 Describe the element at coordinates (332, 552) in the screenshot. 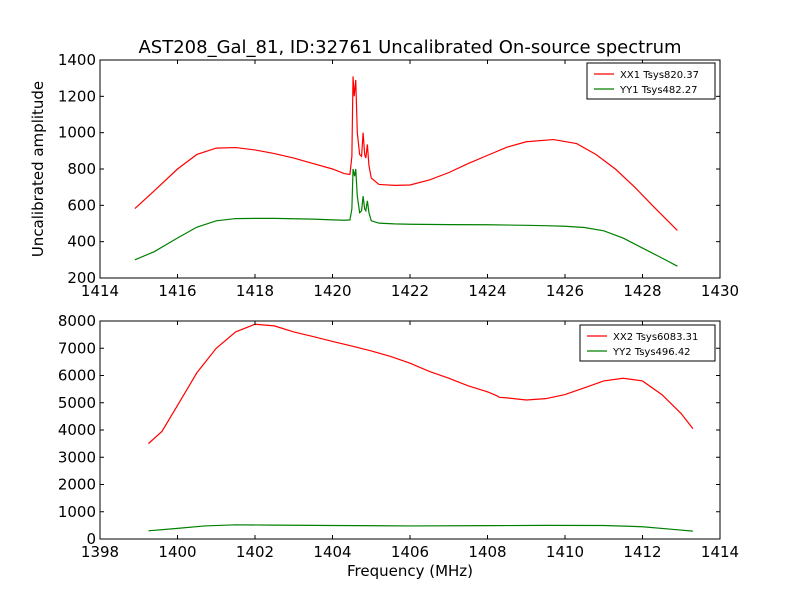

I see `x-tick-label: 1404` at that location.